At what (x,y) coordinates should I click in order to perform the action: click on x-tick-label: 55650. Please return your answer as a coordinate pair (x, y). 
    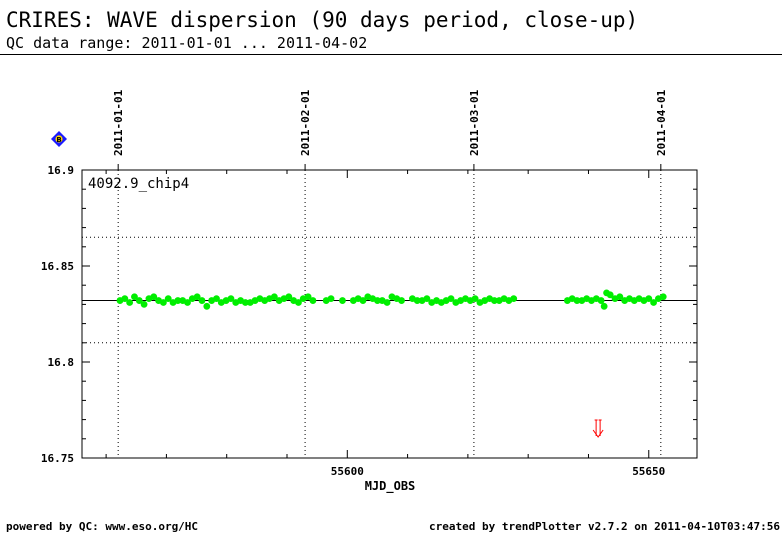
    Looking at the image, I should click on (648, 471).